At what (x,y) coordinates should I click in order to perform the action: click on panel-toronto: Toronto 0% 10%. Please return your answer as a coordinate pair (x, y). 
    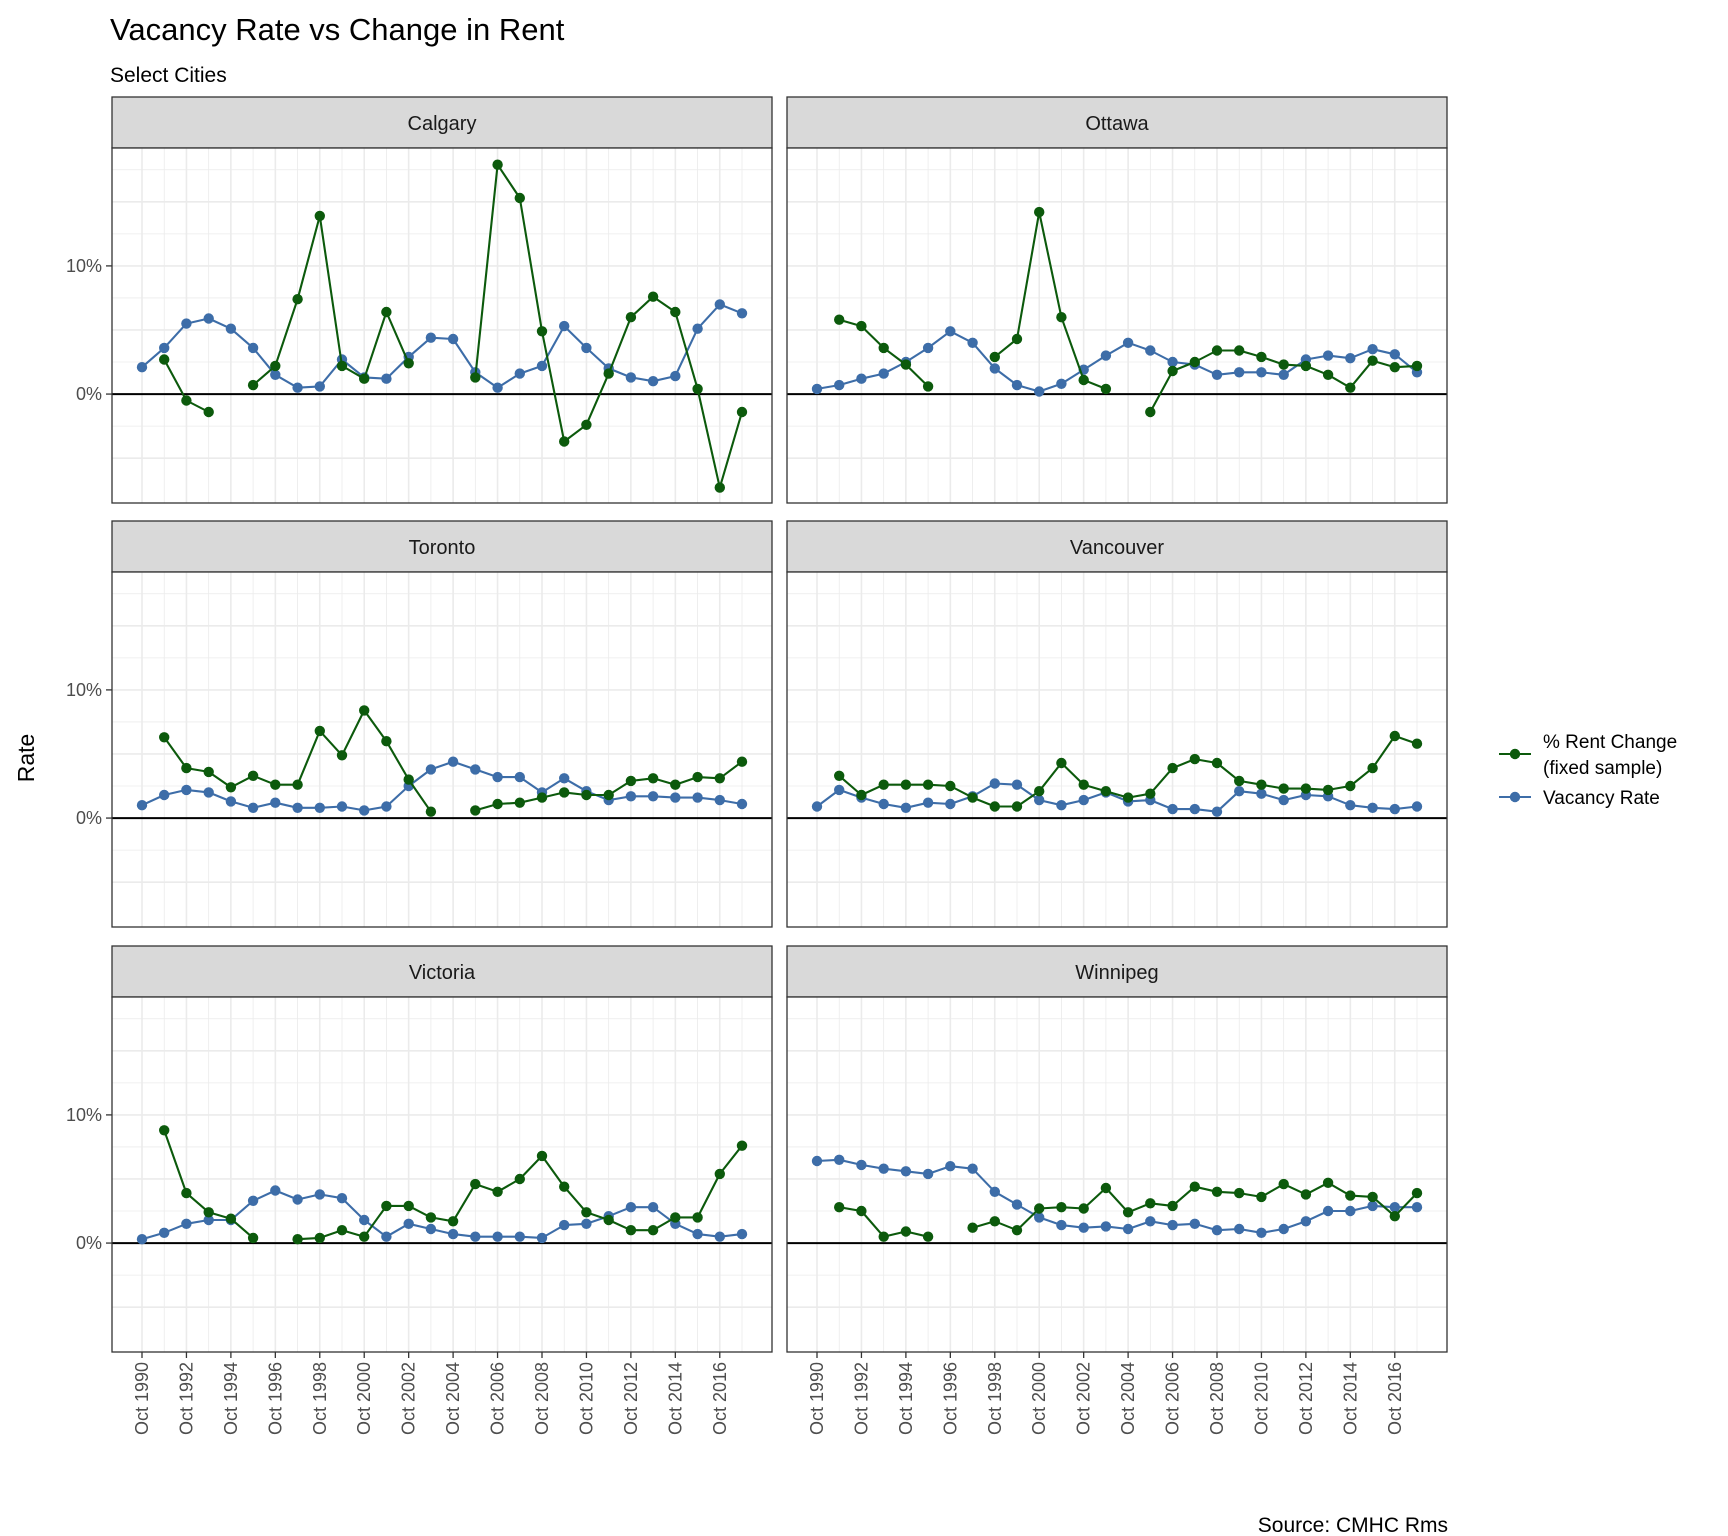
    Looking at the image, I should click on (419, 724).